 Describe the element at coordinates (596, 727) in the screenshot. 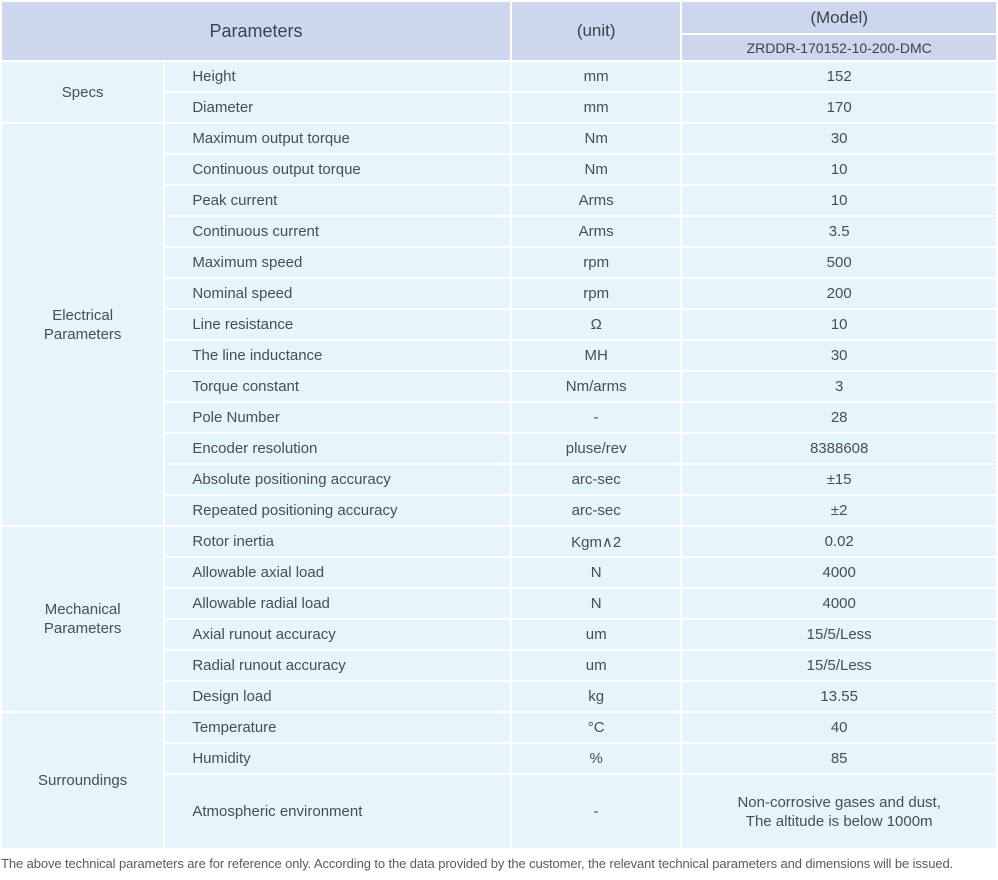

I see `unit-cell: °C` at that location.